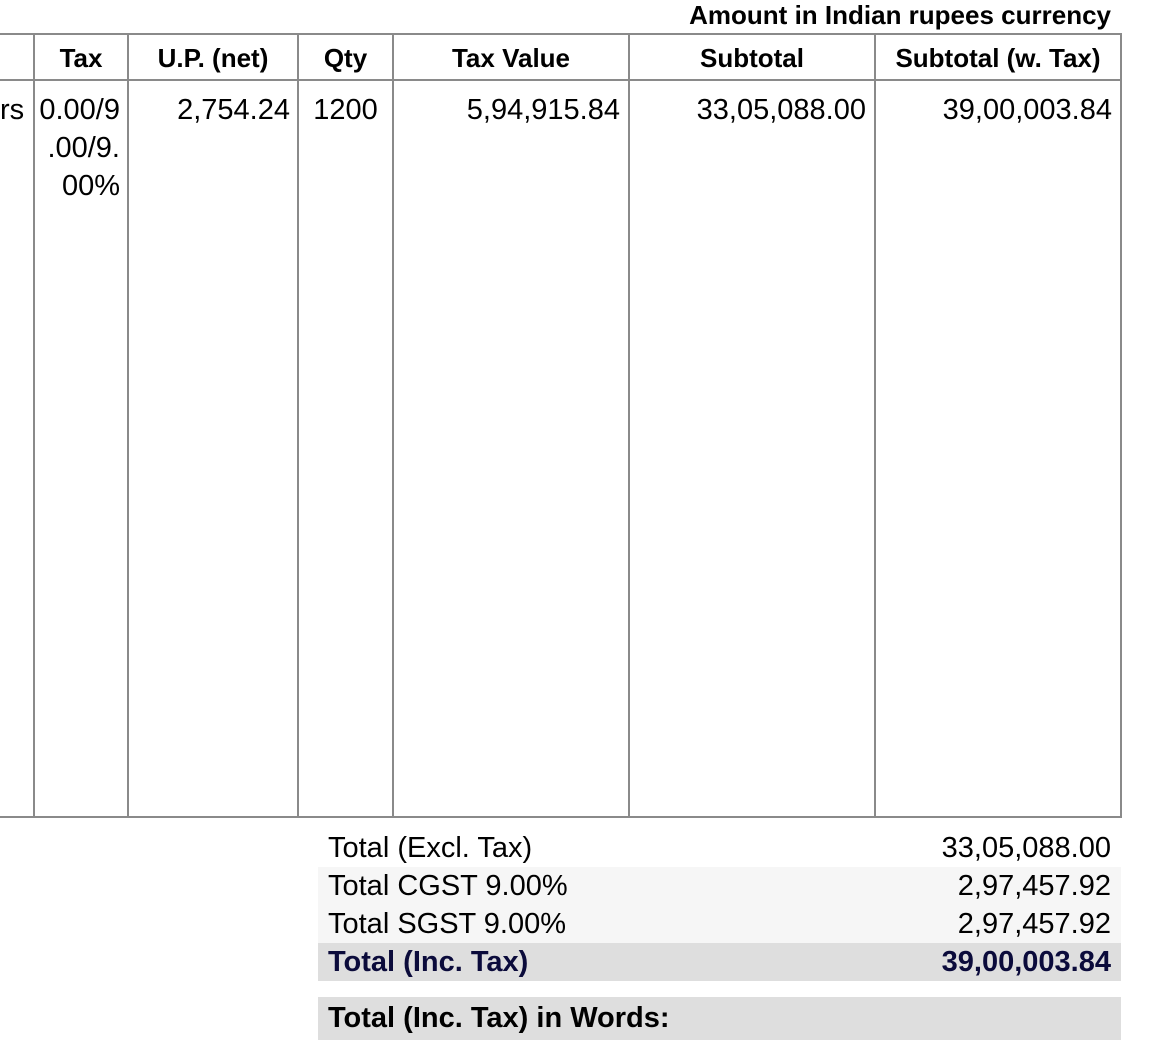 The height and width of the screenshot is (1040, 1164). What do you see at coordinates (719, 848) in the screenshot?
I see `total-excl-tax-row: Total (Excl. Tax) 33,05,088.00` at bounding box center [719, 848].